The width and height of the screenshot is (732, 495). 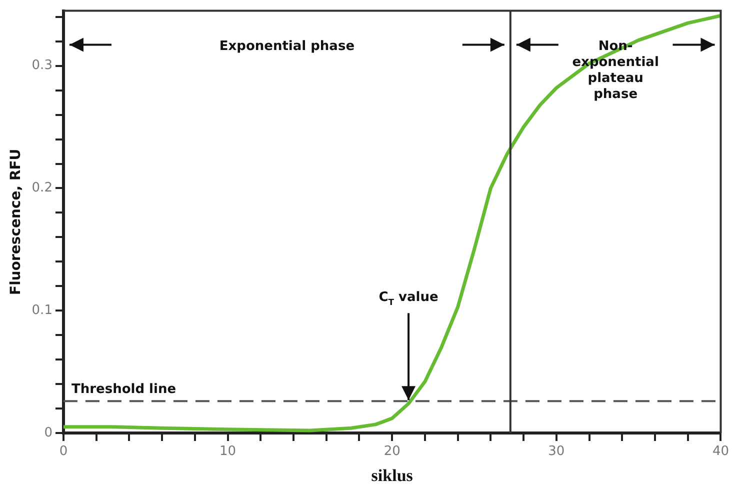 I want to click on x-tick-label: 10, so click(x=228, y=452).